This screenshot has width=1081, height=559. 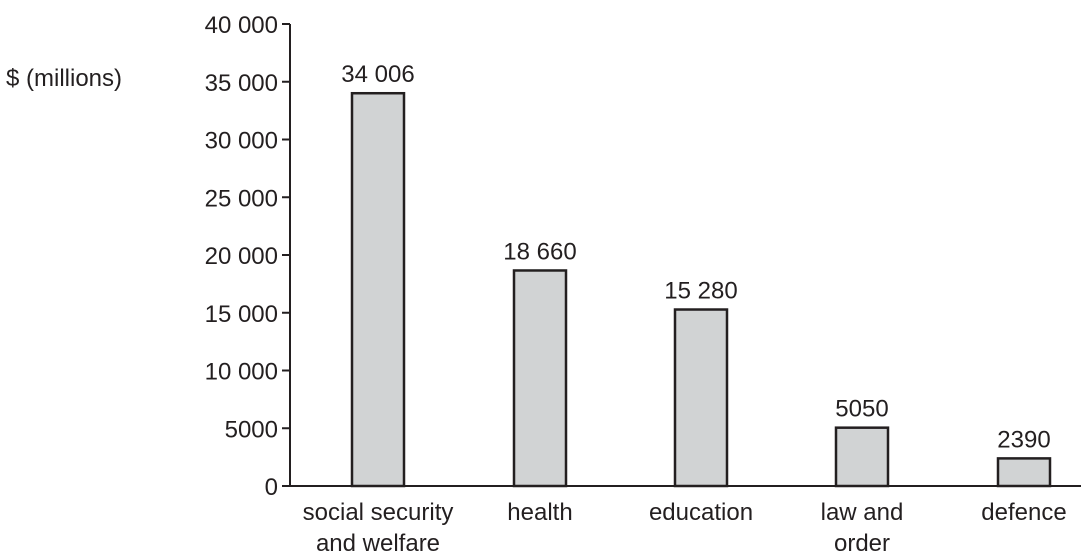 What do you see at coordinates (861, 409) in the screenshot?
I see `data-label: 5050` at bounding box center [861, 409].